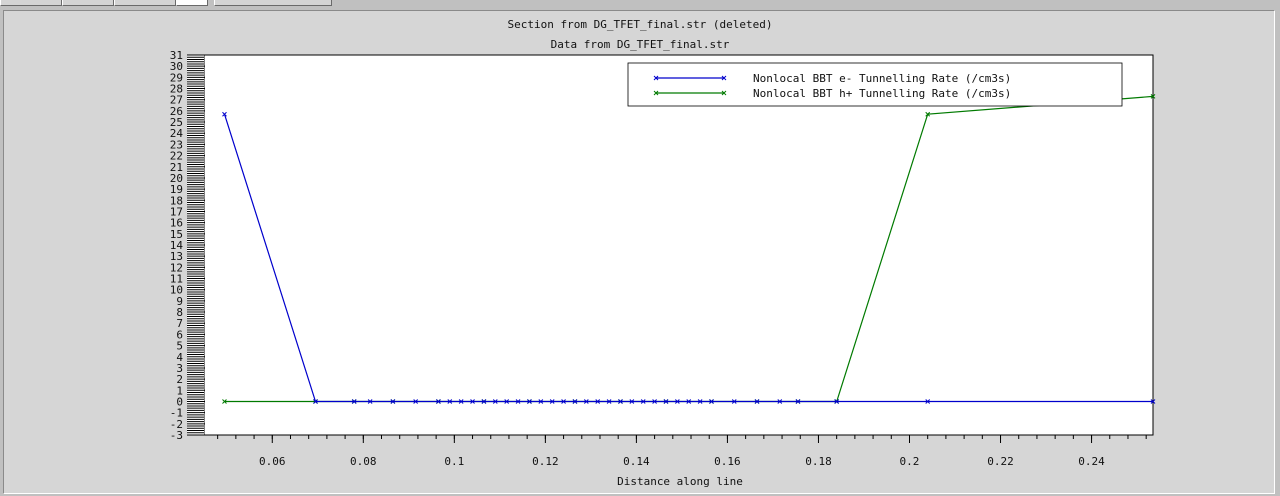 Image resolution: width=1280 pixels, height=496 pixels. What do you see at coordinates (179, 401) in the screenshot?
I see `y-tick-label: 0` at bounding box center [179, 401].